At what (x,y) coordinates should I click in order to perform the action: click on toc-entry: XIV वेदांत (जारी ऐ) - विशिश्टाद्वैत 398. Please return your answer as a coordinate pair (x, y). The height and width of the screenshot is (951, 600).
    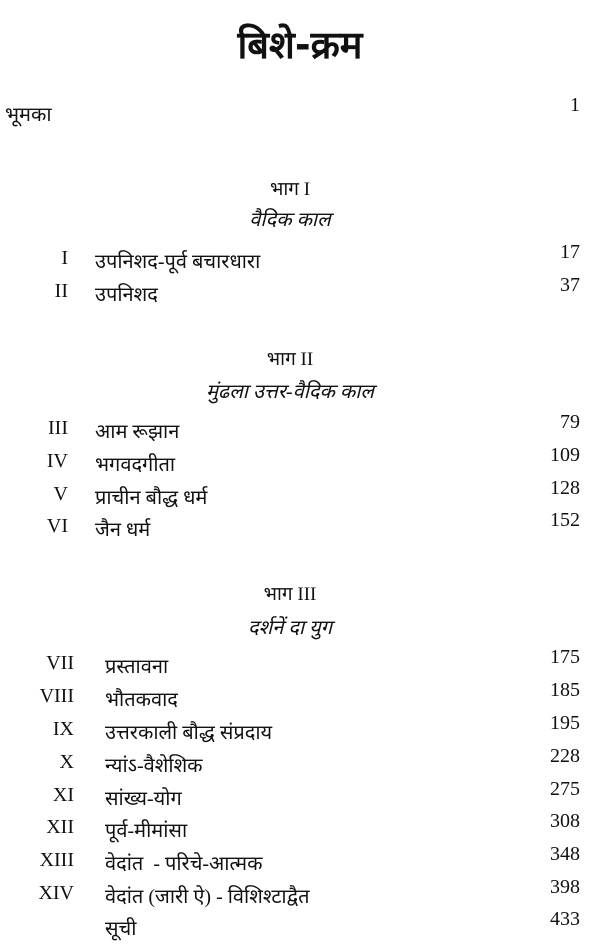
    Looking at the image, I should click on (300, 894).